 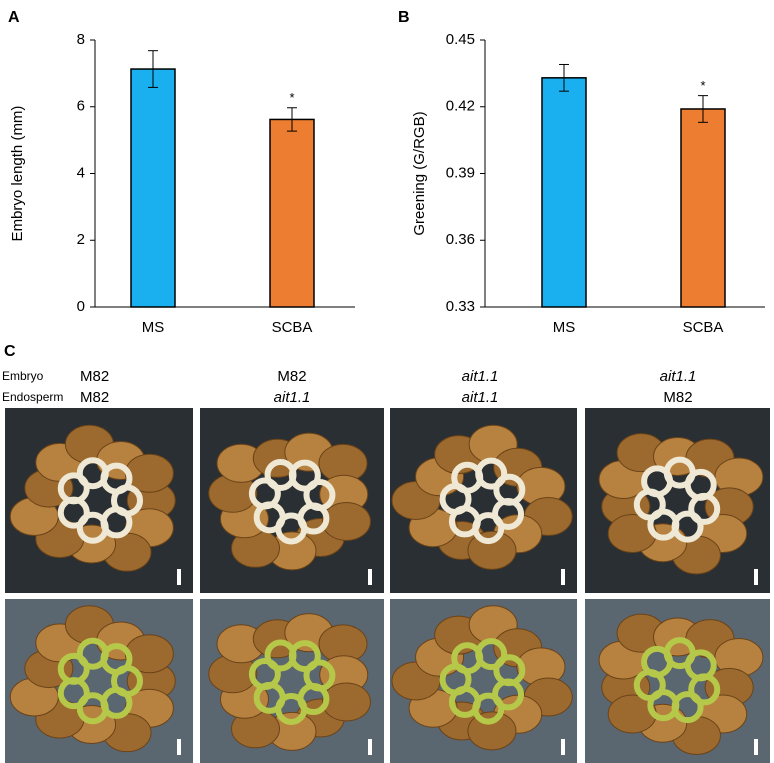 What do you see at coordinates (81, 39) in the screenshot?
I see `y-tick-label: 8` at bounding box center [81, 39].